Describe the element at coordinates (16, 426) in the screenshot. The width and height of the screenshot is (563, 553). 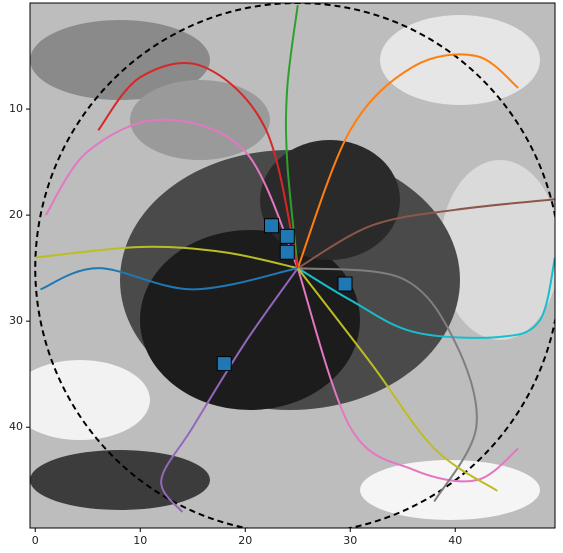
I see `y-tick-label: 40` at that location.